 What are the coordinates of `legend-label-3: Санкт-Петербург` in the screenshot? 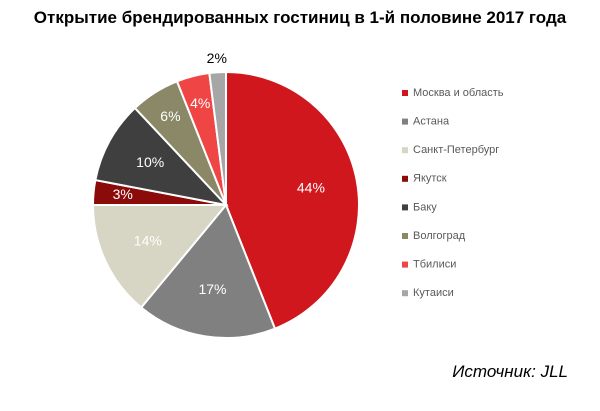 It's located at (456, 150).